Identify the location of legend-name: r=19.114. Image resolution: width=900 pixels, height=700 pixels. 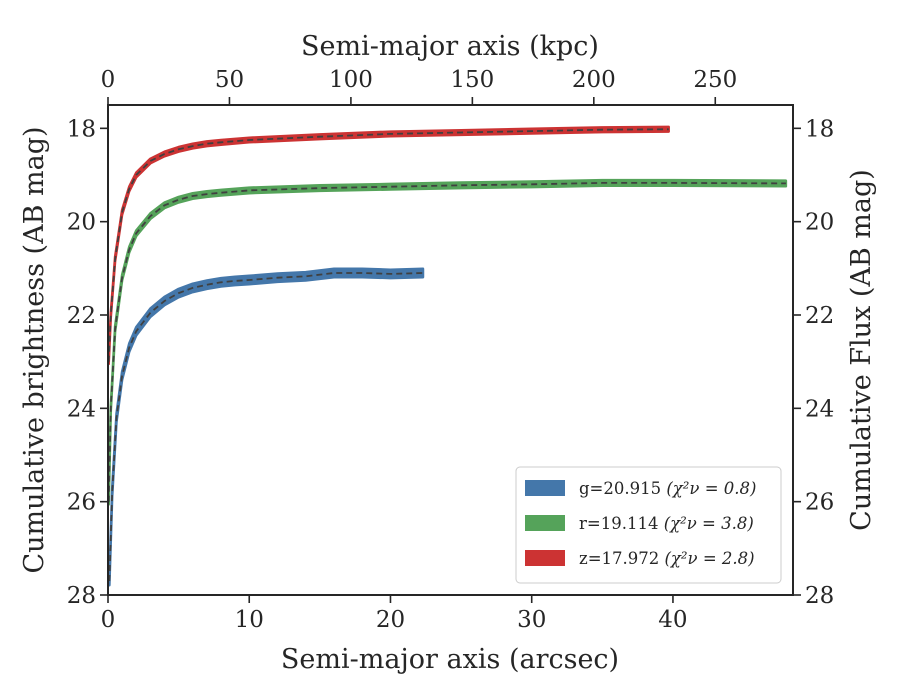
(621, 523).